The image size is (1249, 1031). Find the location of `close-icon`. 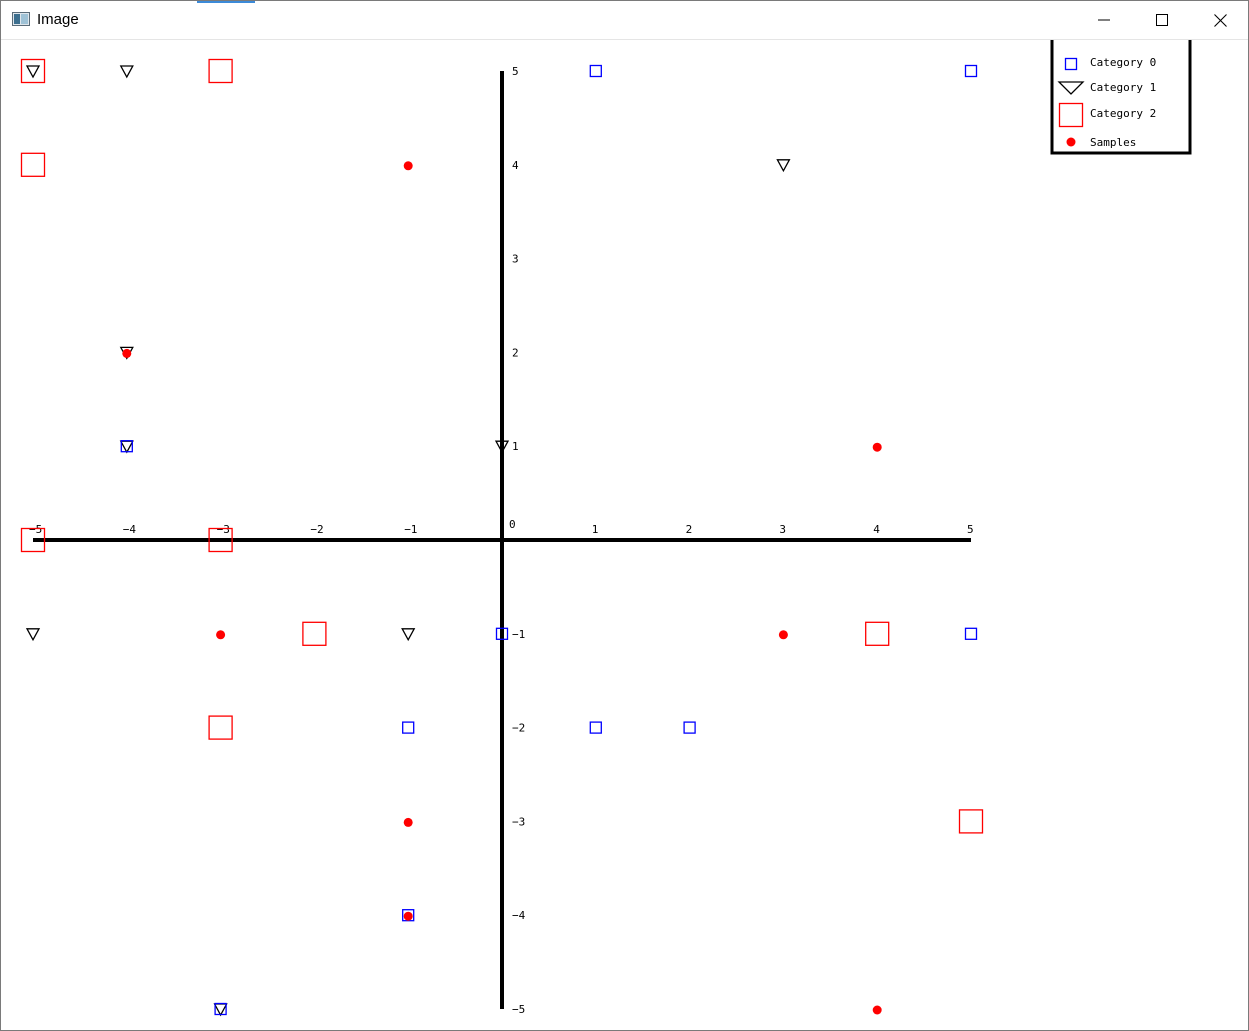

close-icon is located at coordinates (1220, 20).